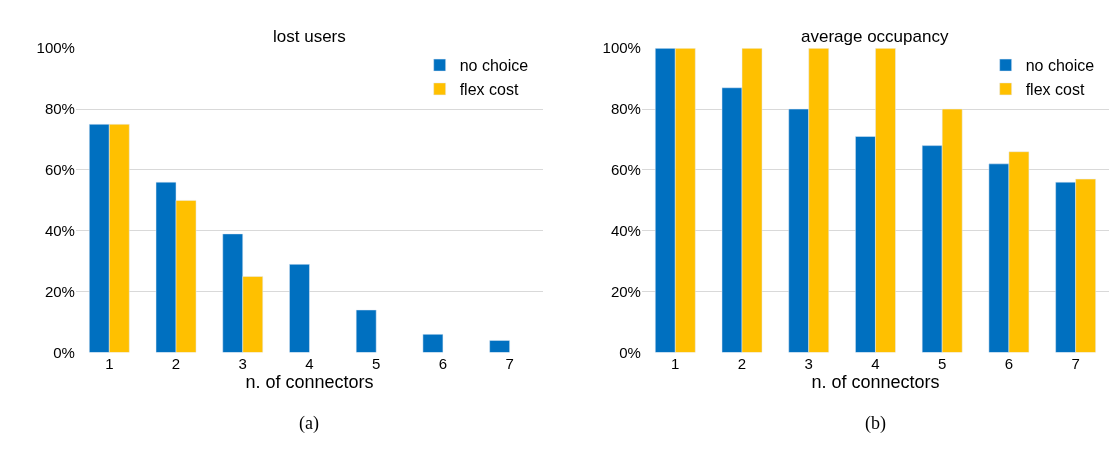 This screenshot has width=1119, height=454. I want to click on text: (a), so click(309, 423).